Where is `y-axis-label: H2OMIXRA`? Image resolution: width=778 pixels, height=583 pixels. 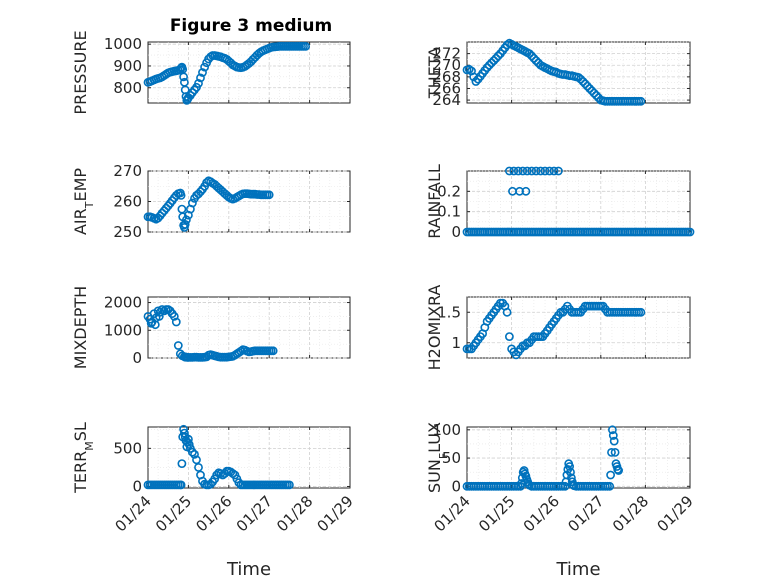
y-axis-label: H2OMIXRA is located at coordinates (434, 328).